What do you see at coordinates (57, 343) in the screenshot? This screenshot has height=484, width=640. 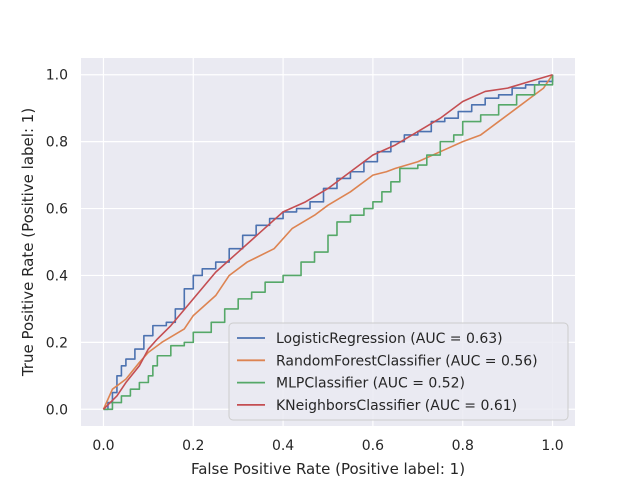 I see `y-tick-label: 0.2` at bounding box center [57, 343].